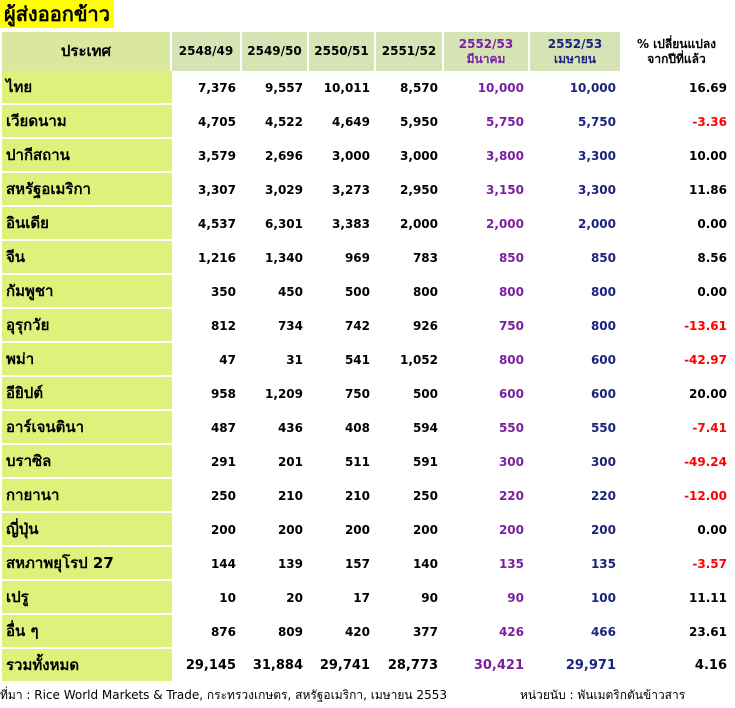 The height and width of the screenshot is (708, 735). What do you see at coordinates (207, 666) in the screenshot?
I see `value-2548-49: 29,145` at bounding box center [207, 666].